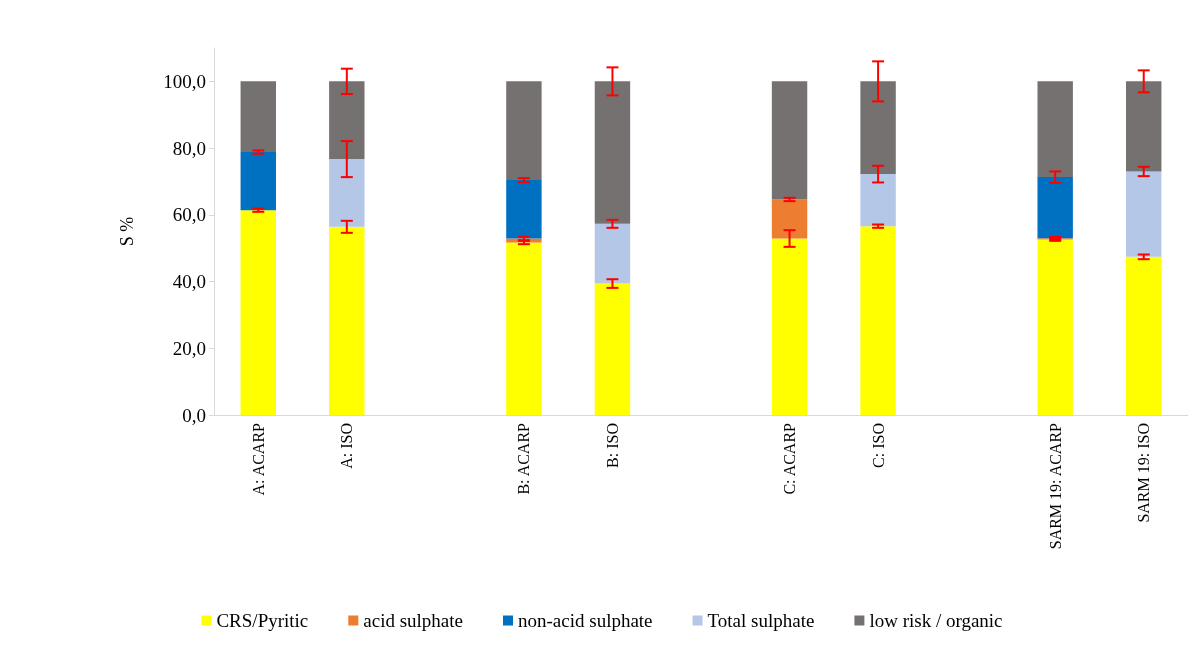 The height and width of the screenshot is (647, 1204). What do you see at coordinates (258, 459) in the screenshot?
I see `x-tick-label: A: ACARP` at bounding box center [258, 459].